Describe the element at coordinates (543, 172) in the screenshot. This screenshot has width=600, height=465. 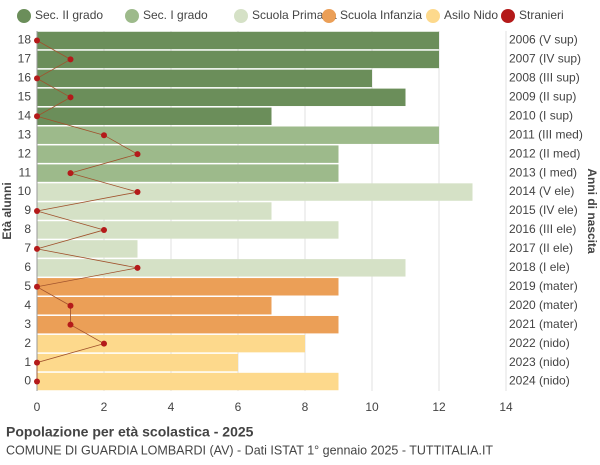
I see `y2-tick-label: 2013 (I med)` at that location.